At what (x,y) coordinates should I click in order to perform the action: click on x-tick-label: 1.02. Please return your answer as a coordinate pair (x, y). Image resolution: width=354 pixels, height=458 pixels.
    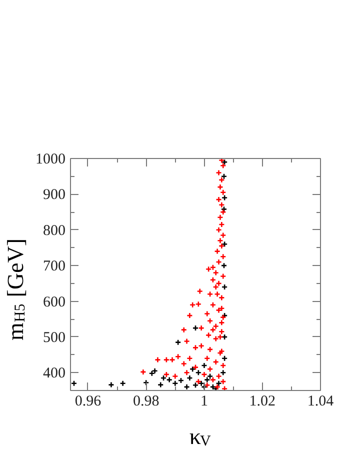
    Looking at the image, I should click on (262, 402).